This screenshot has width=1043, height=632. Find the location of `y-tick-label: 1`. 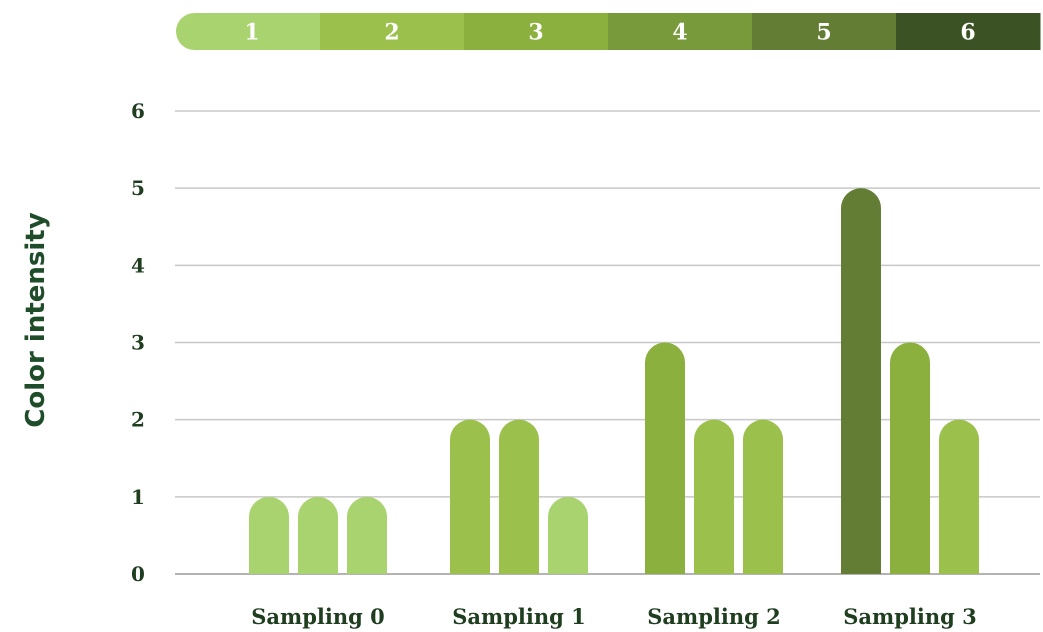

y-tick-label: 1 is located at coordinates (138, 497).